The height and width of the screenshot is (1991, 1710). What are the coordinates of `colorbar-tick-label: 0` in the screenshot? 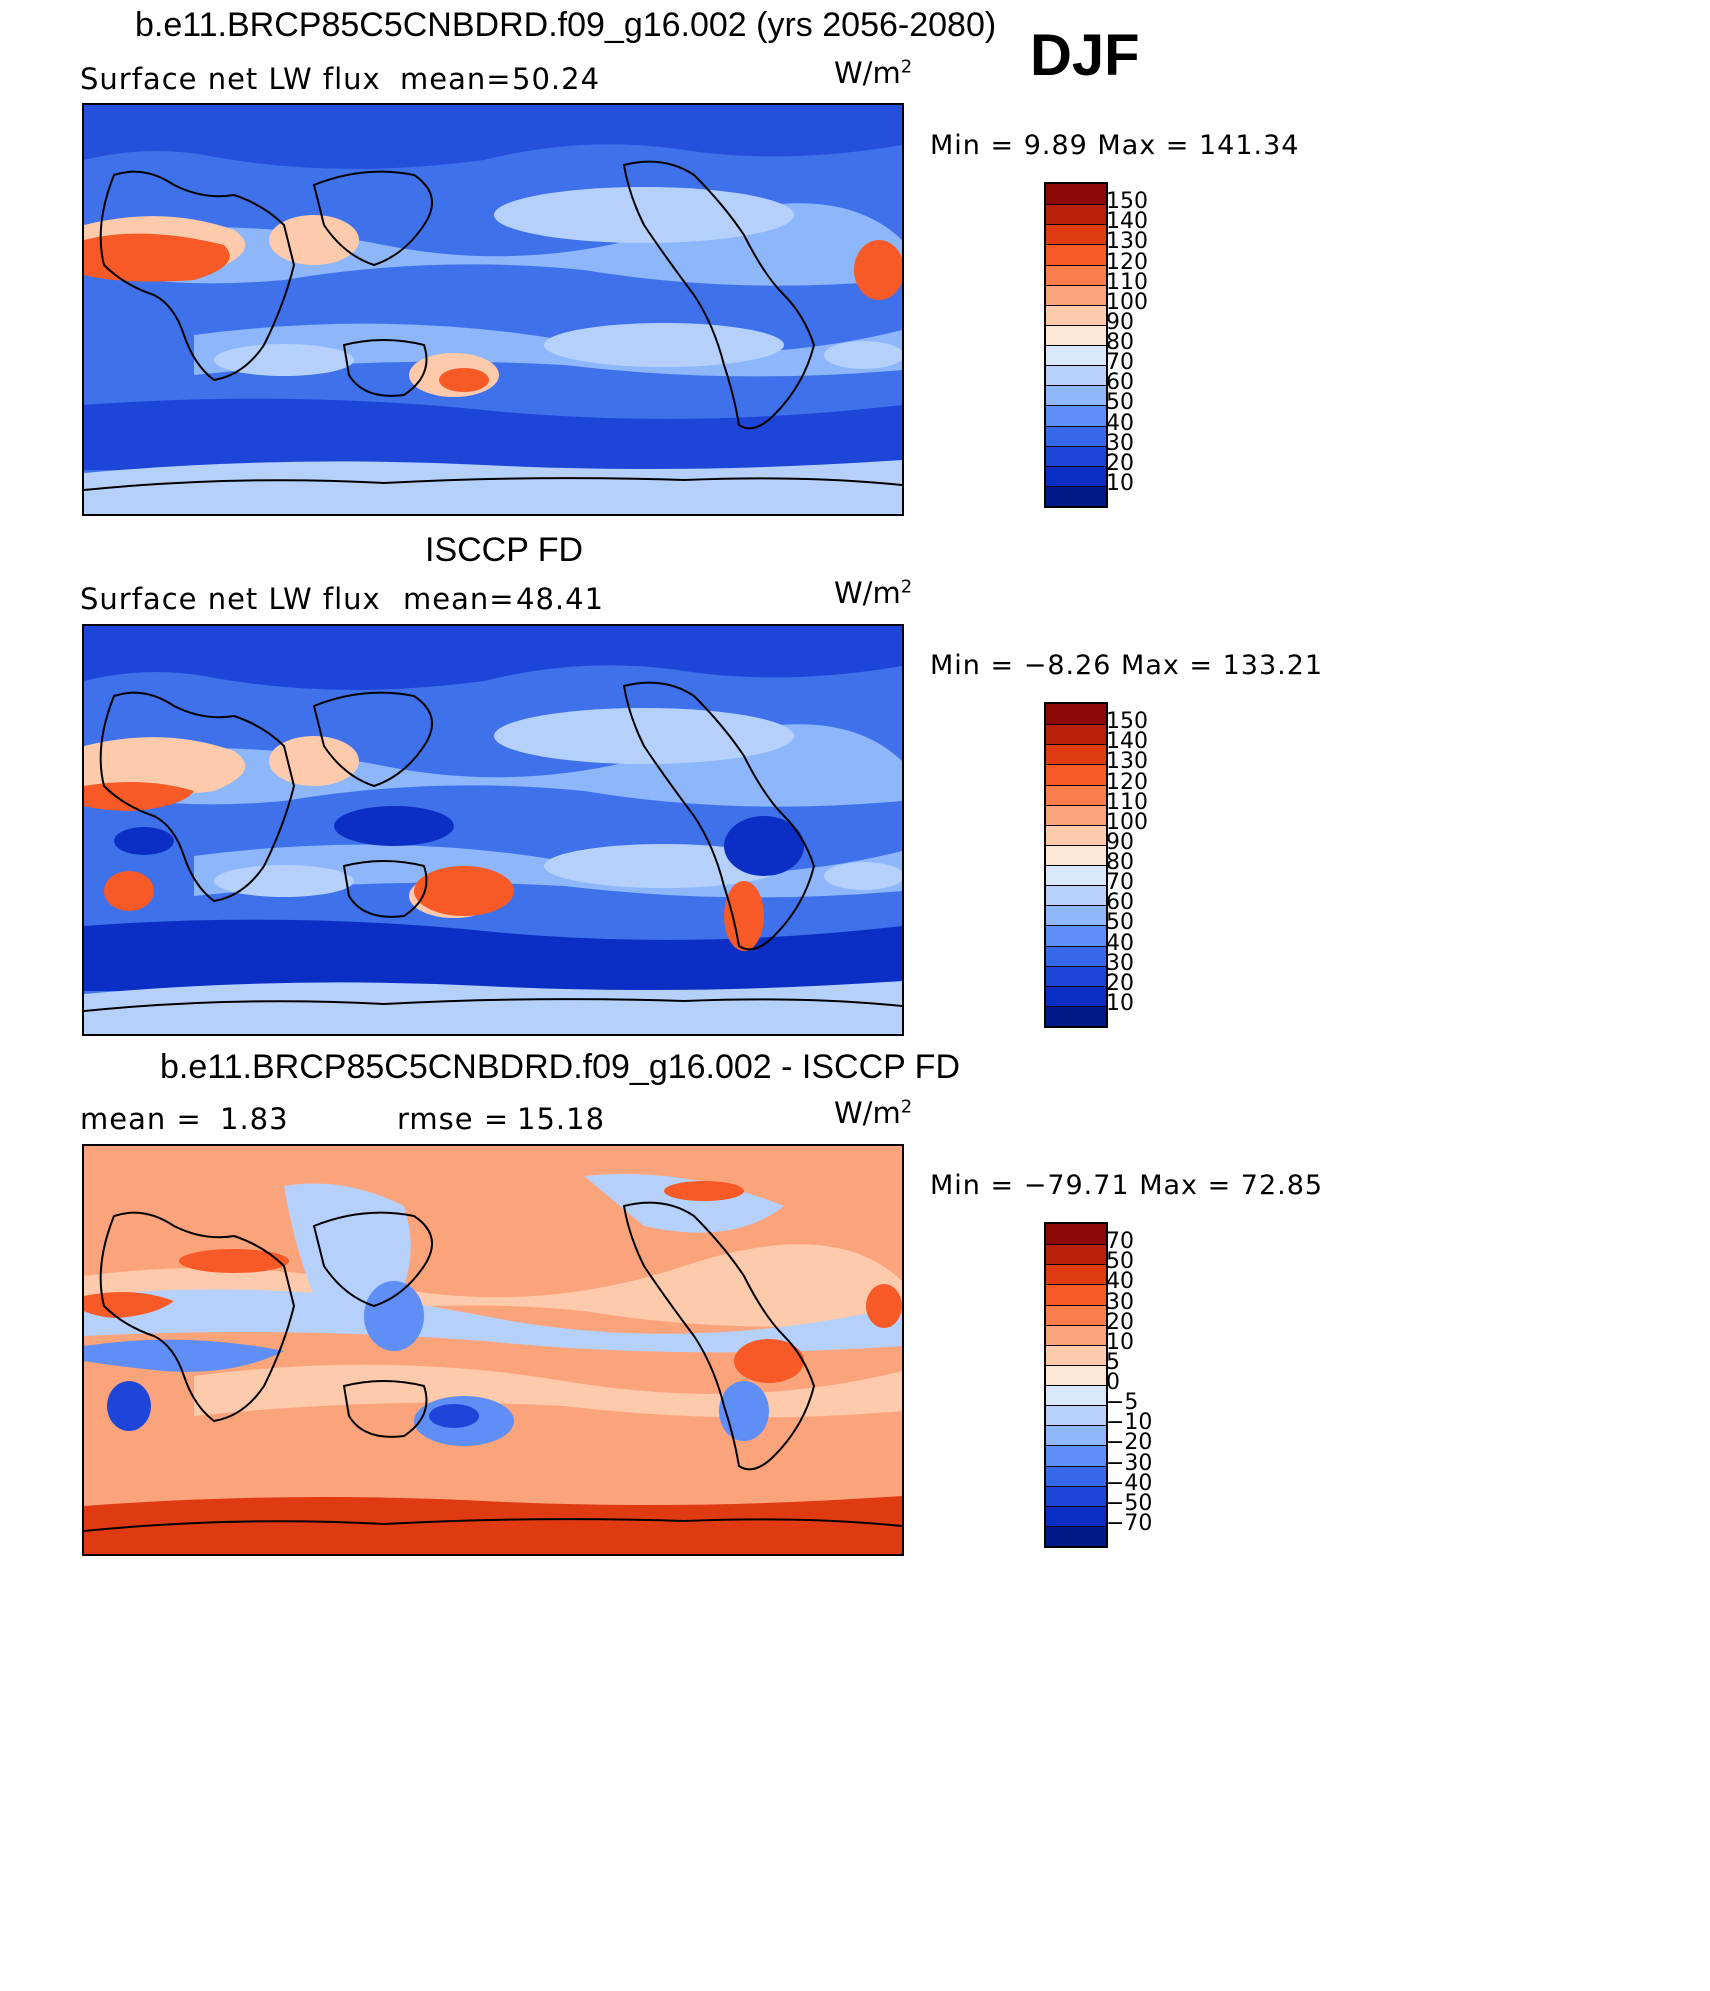 It's located at (1113, 1382).